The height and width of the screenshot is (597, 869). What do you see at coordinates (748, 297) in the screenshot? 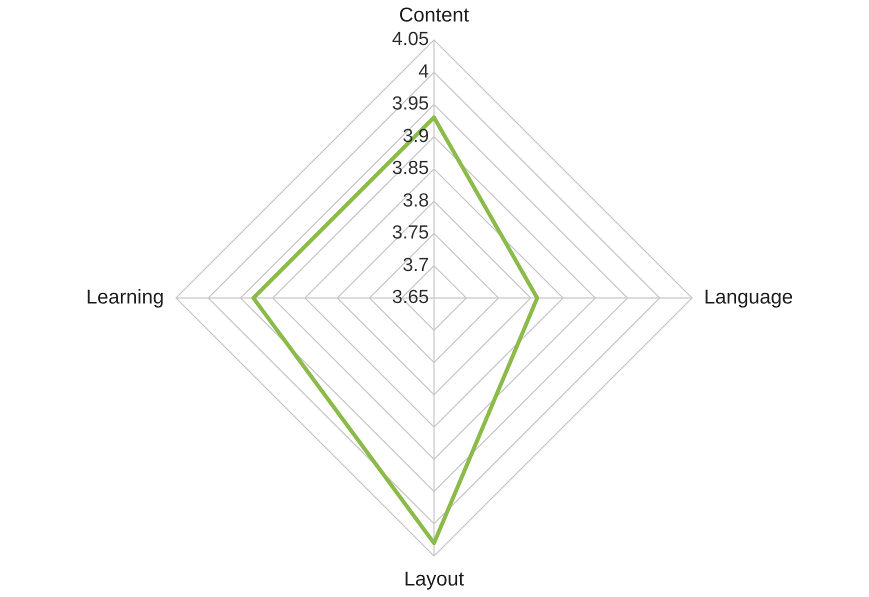
I see `spoke-label: Language` at bounding box center [748, 297].